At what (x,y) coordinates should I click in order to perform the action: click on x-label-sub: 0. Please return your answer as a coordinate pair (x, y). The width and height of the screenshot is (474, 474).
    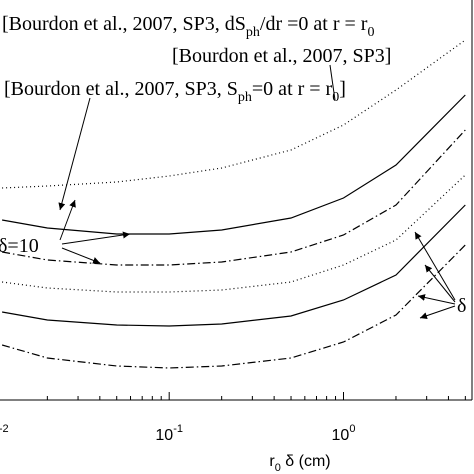
    Looking at the image, I should click on (278, 468).